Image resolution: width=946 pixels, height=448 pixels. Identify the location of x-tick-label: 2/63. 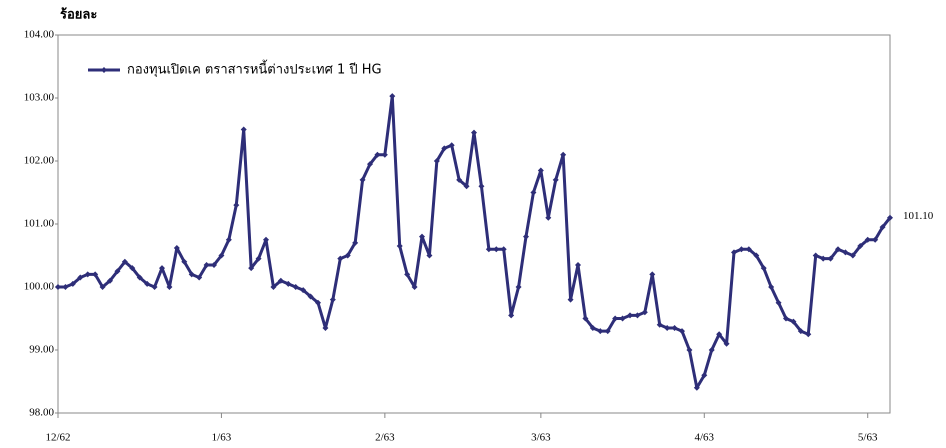
(385, 438).